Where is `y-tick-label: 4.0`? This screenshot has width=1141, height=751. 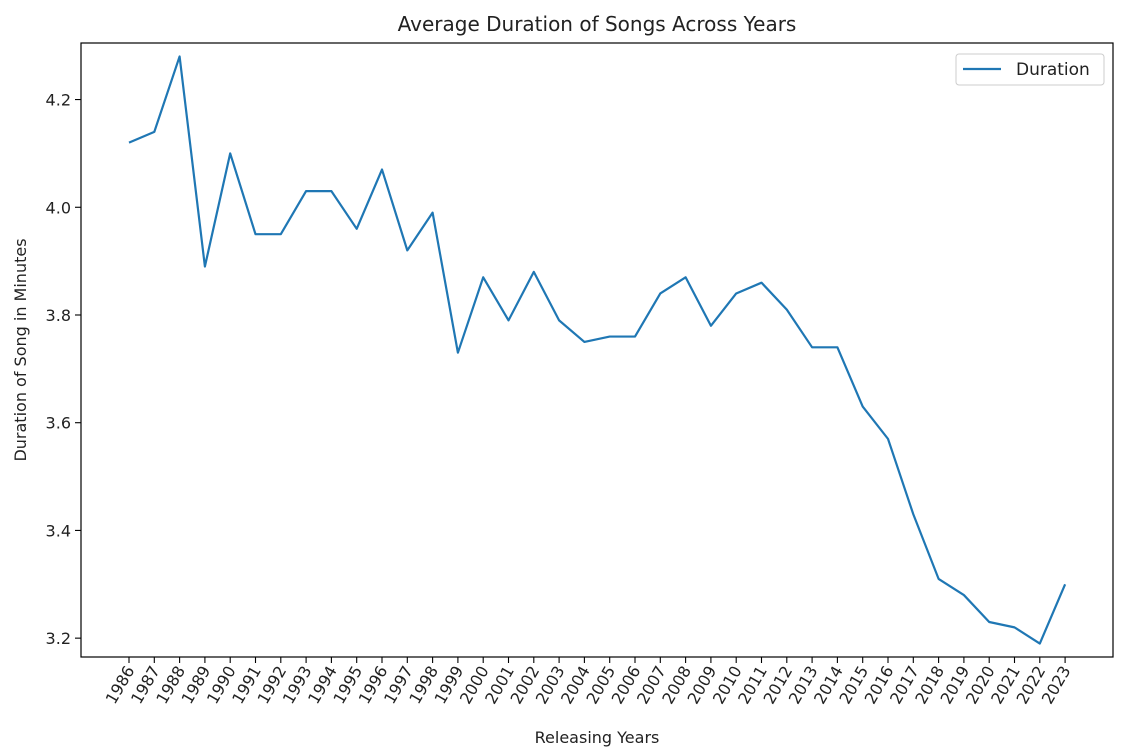 y-tick-label: 4.0 is located at coordinates (58, 207).